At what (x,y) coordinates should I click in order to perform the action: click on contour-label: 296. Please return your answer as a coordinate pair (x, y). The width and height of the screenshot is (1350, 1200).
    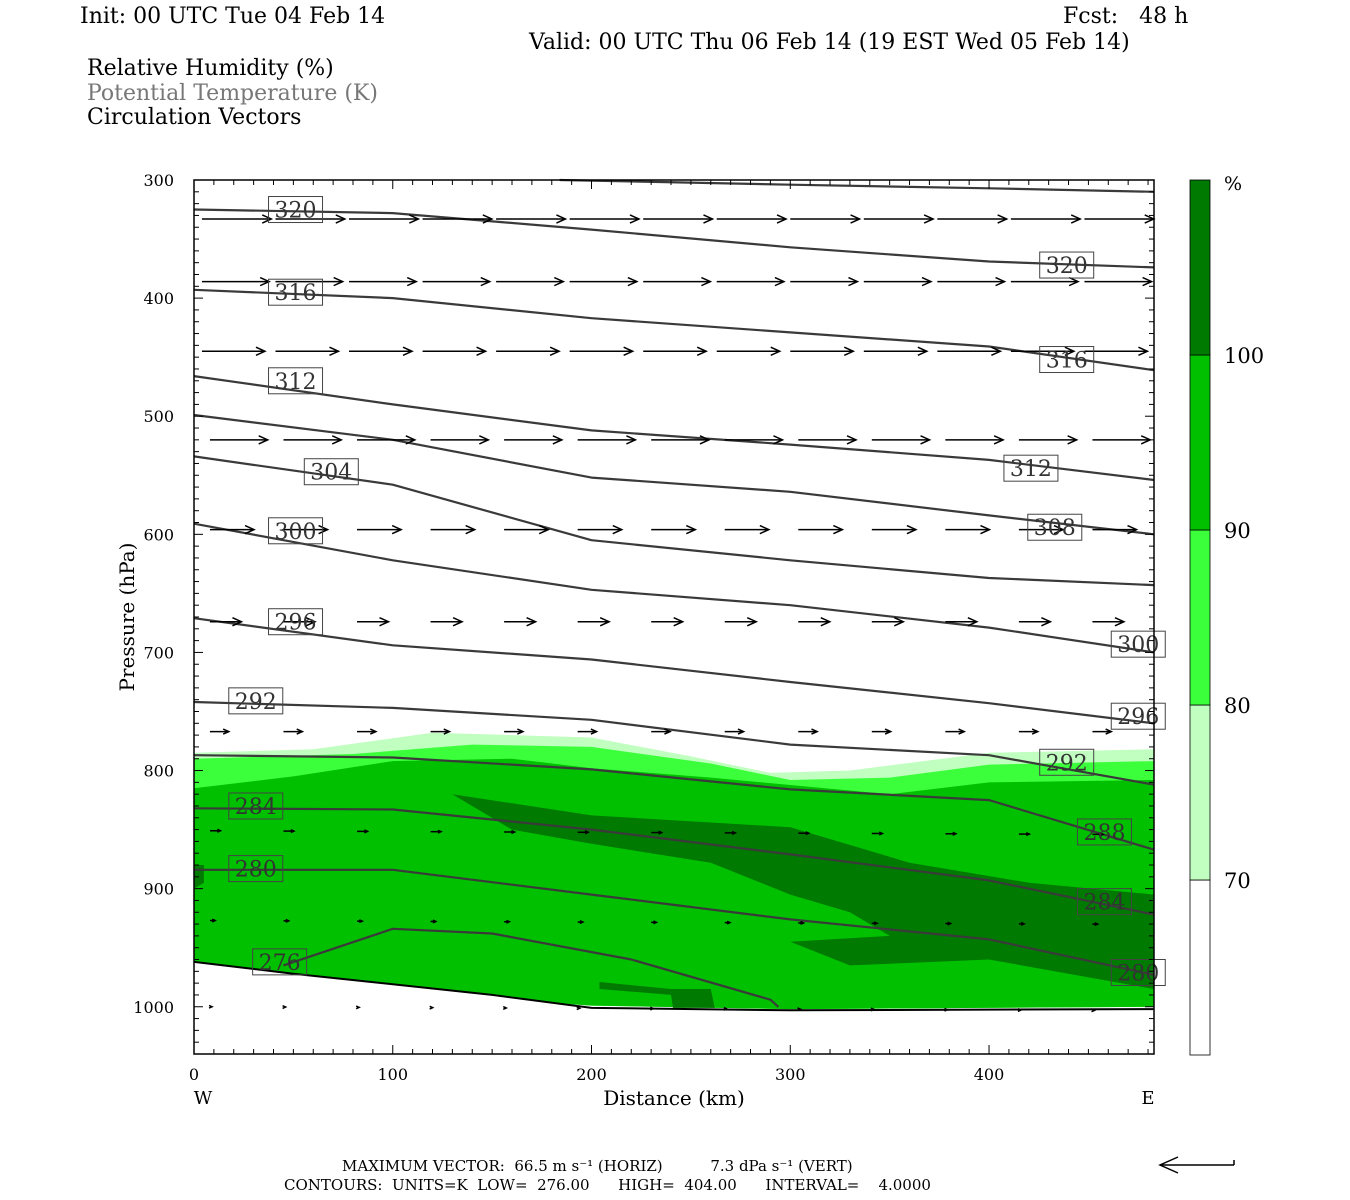
    Looking at the image, I should click on (296, 623).